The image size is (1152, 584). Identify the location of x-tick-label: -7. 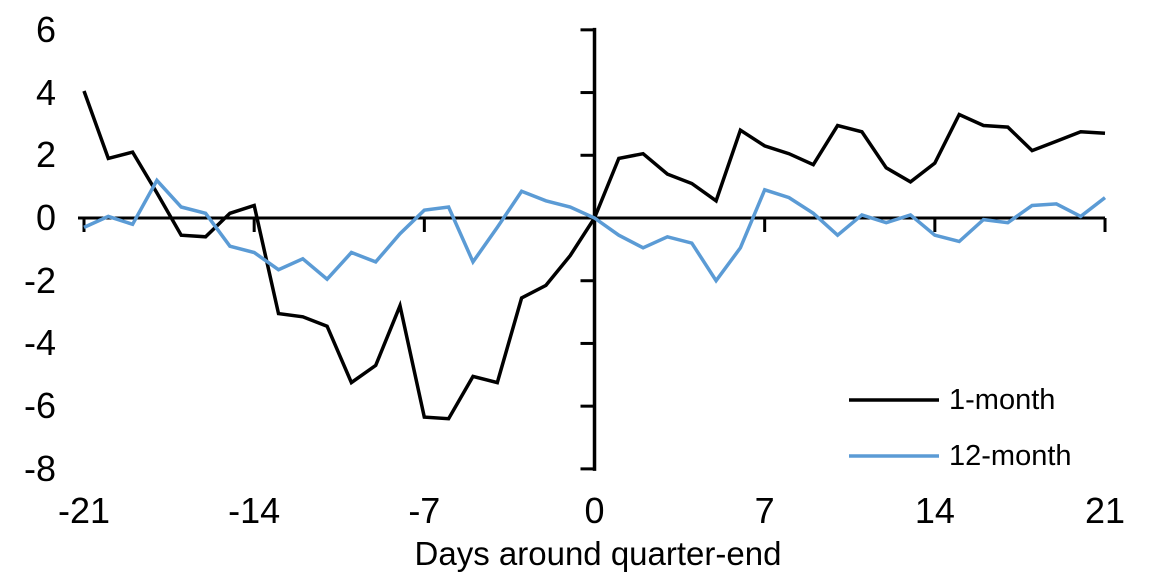
(424, 510).